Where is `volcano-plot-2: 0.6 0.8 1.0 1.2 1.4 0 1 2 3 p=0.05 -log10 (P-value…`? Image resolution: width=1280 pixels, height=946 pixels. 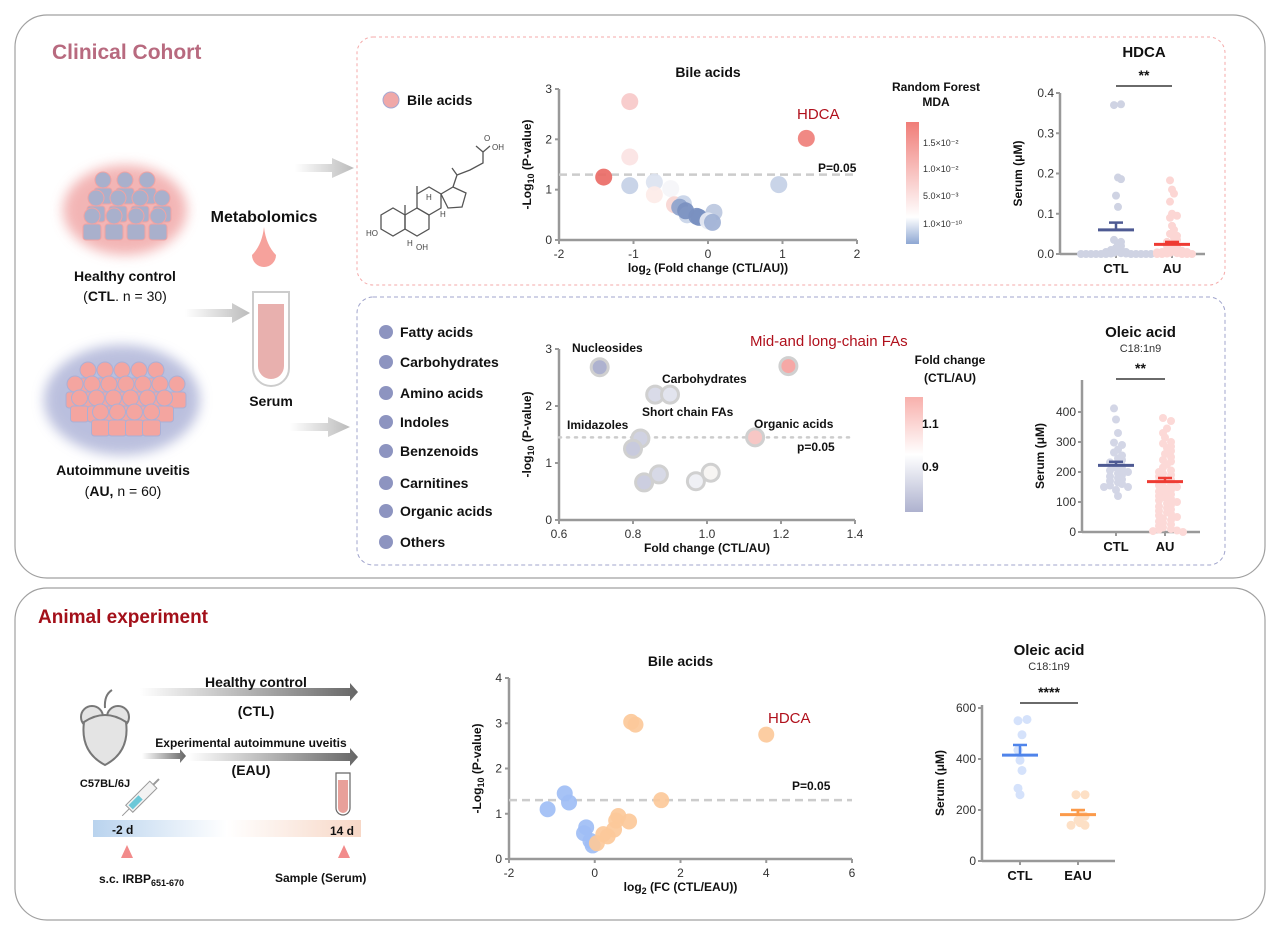
volcano-plot-2: 0.6 0.8 1.0 1.2 1.4 0 1 2 3 p=0.05 -log10 (P-value… is located at coordinates (714, 444).